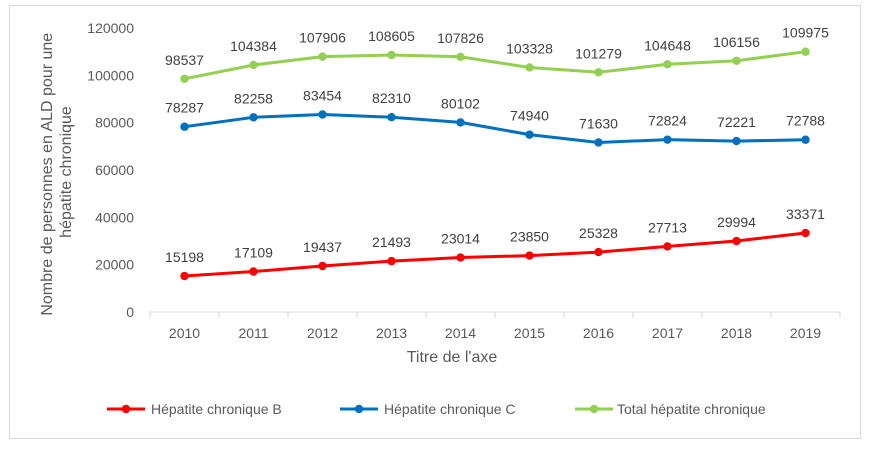  What do you see at coordinates (322, 38) in the screenshot?
I see `data-label: 107906` at bounding box center [322, 38].